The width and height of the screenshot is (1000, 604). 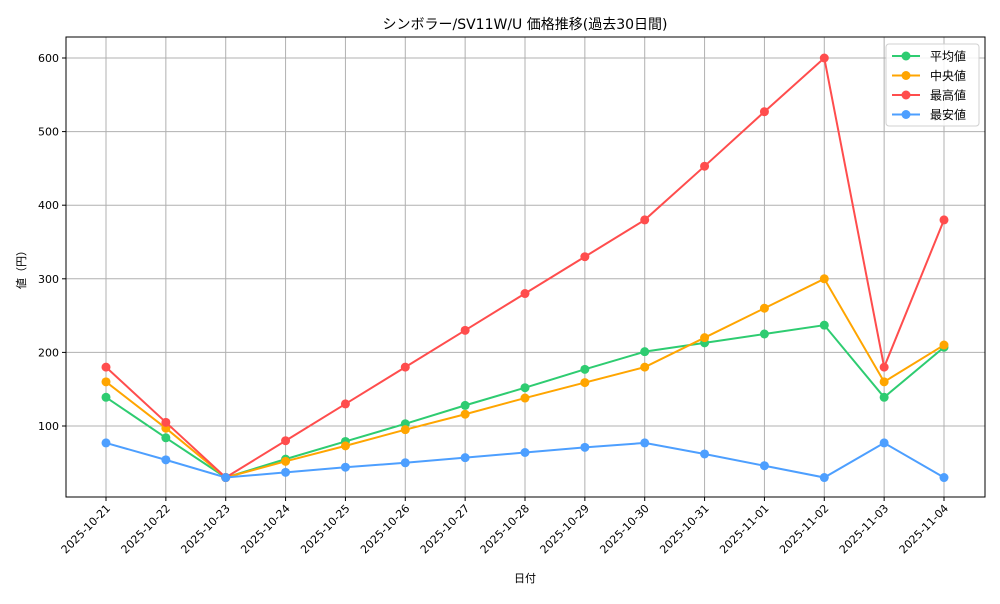 I want to click on y-tick-label: 600, so click(x=48, y=58).